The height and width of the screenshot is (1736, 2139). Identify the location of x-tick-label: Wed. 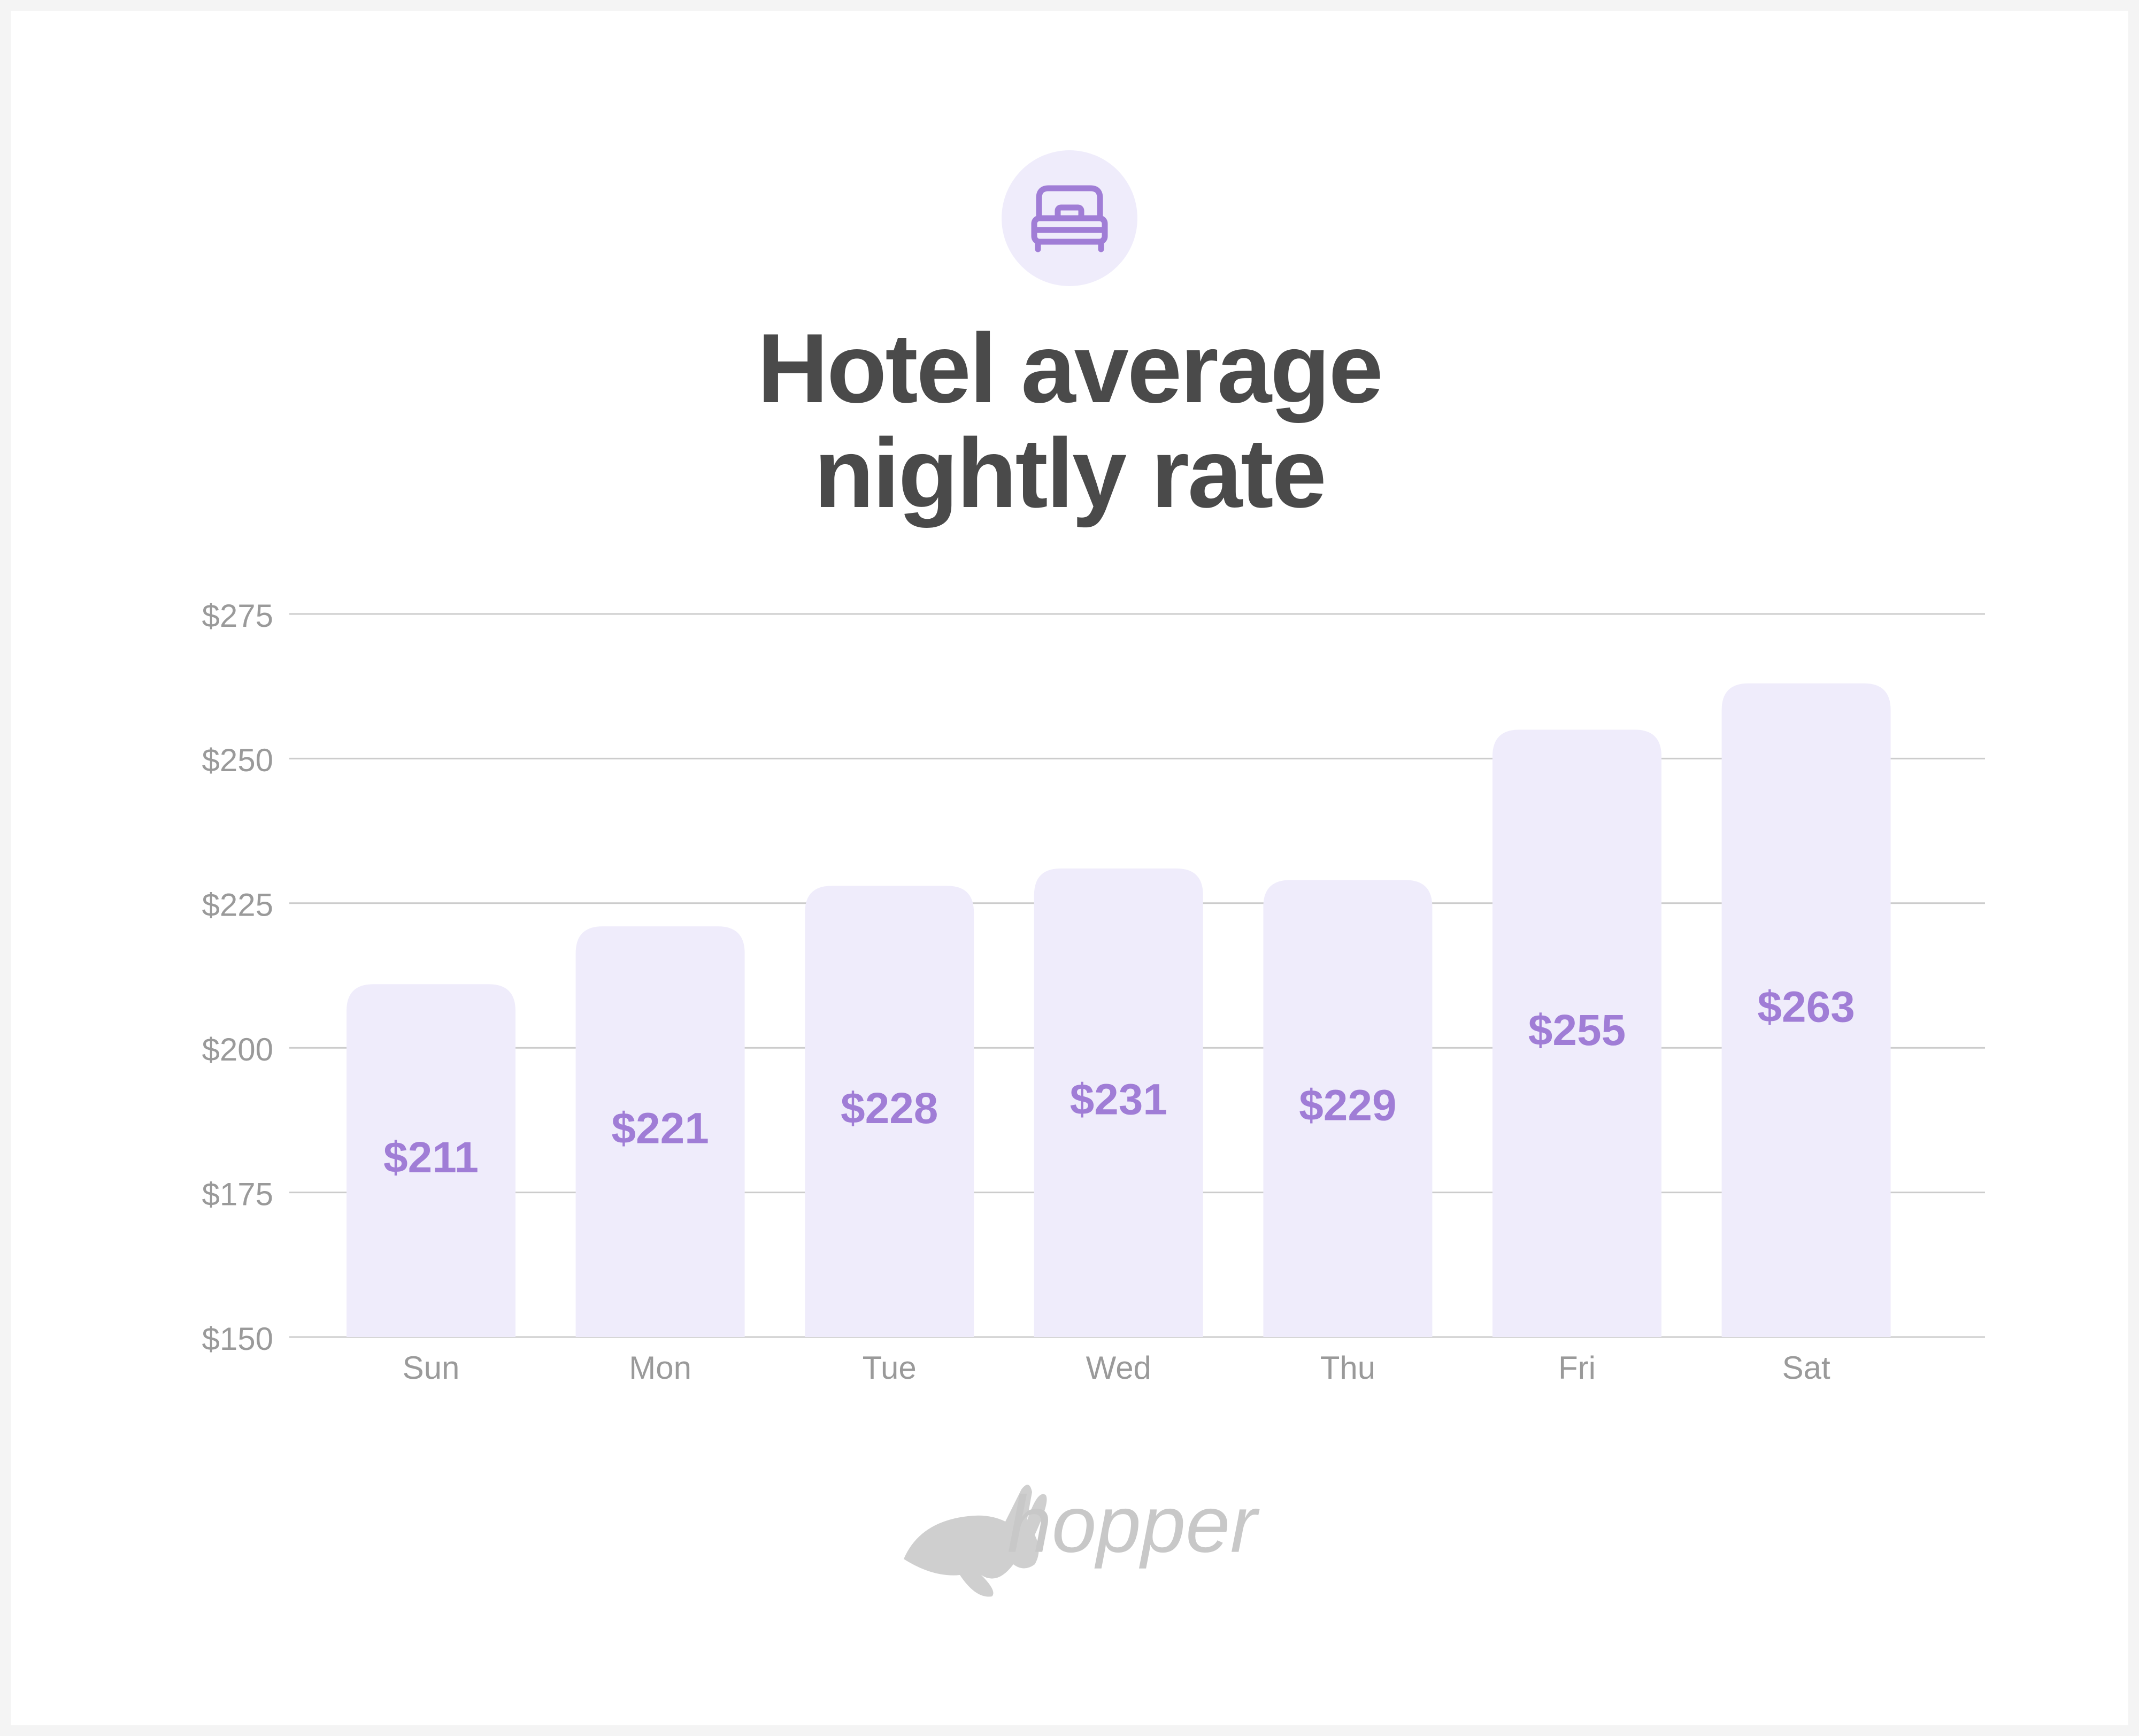
(1118, 1368).